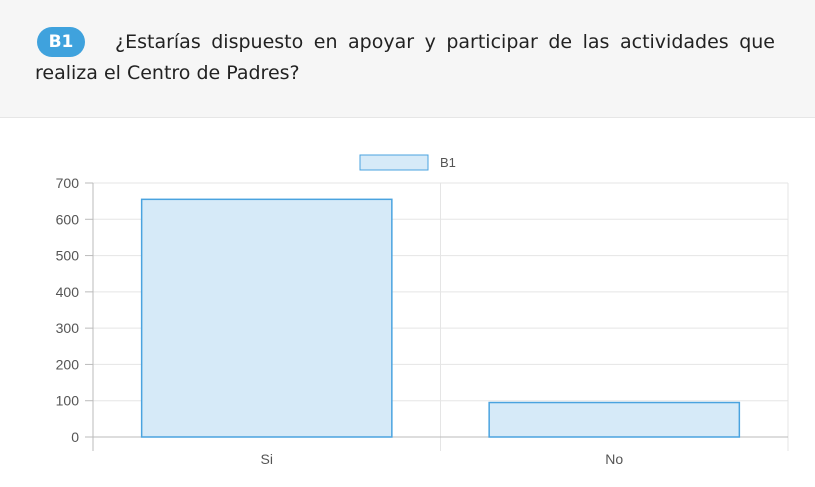 The height and width of the screenshot is (487, 815). I want to click on y-tick-label: 0, so click(75, 437).